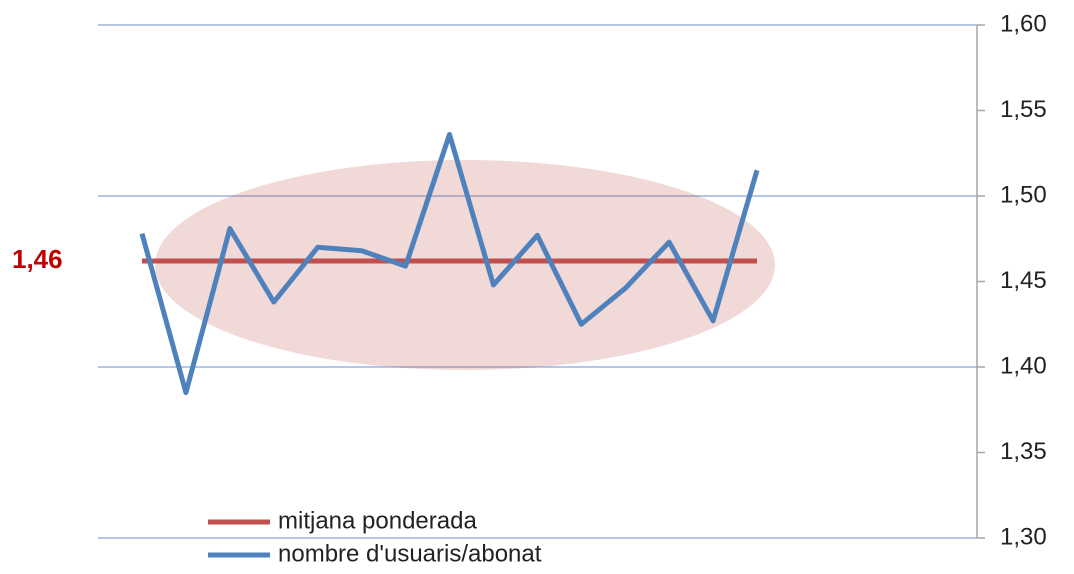 The height and width of the screenshot is (574, 1074). Describe the element at coordinates (1023, 194) in the screenshot. I see `y-tick-label: 1,50` at that location.